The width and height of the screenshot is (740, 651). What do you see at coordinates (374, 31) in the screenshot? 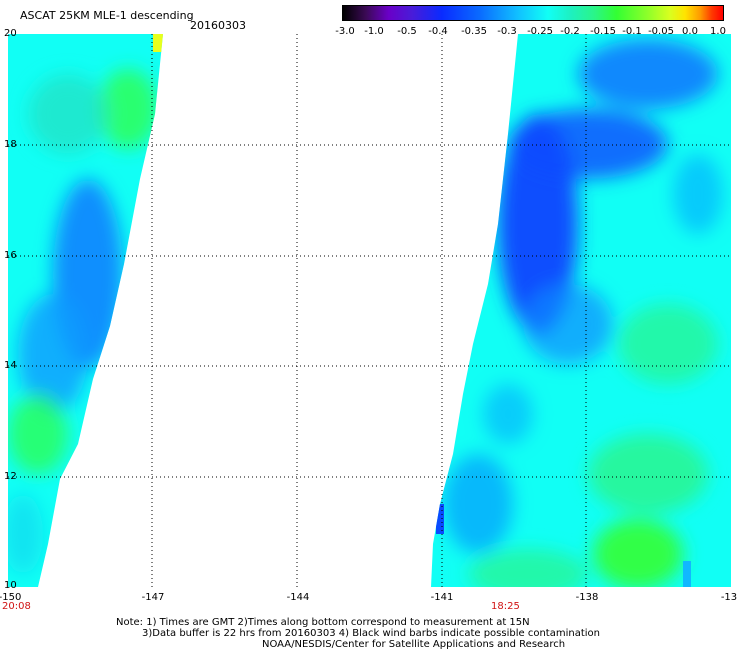
I see `colorbar-tick-label: -1.0` at bounding box center [374, 31].